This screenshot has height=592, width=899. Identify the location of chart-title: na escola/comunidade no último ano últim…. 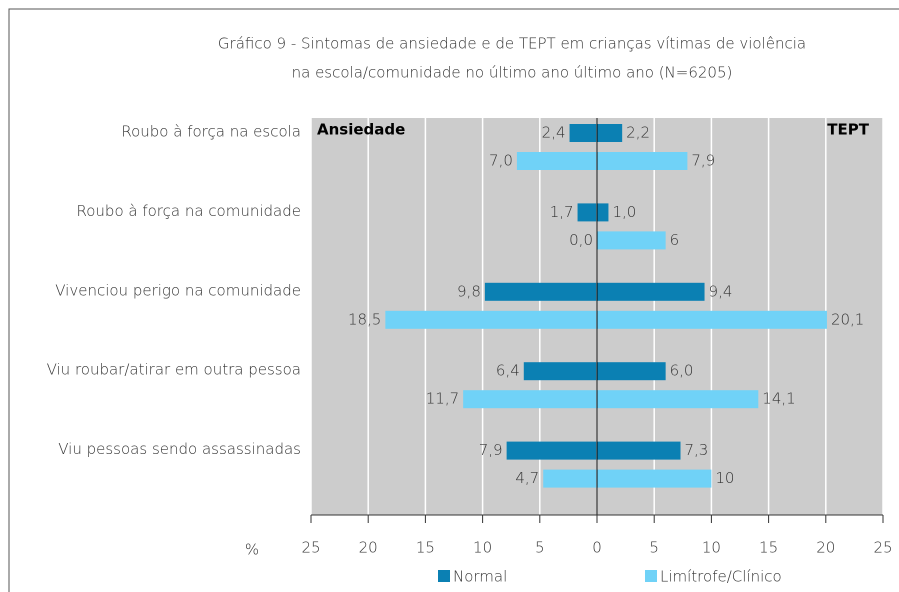
(512, 73).